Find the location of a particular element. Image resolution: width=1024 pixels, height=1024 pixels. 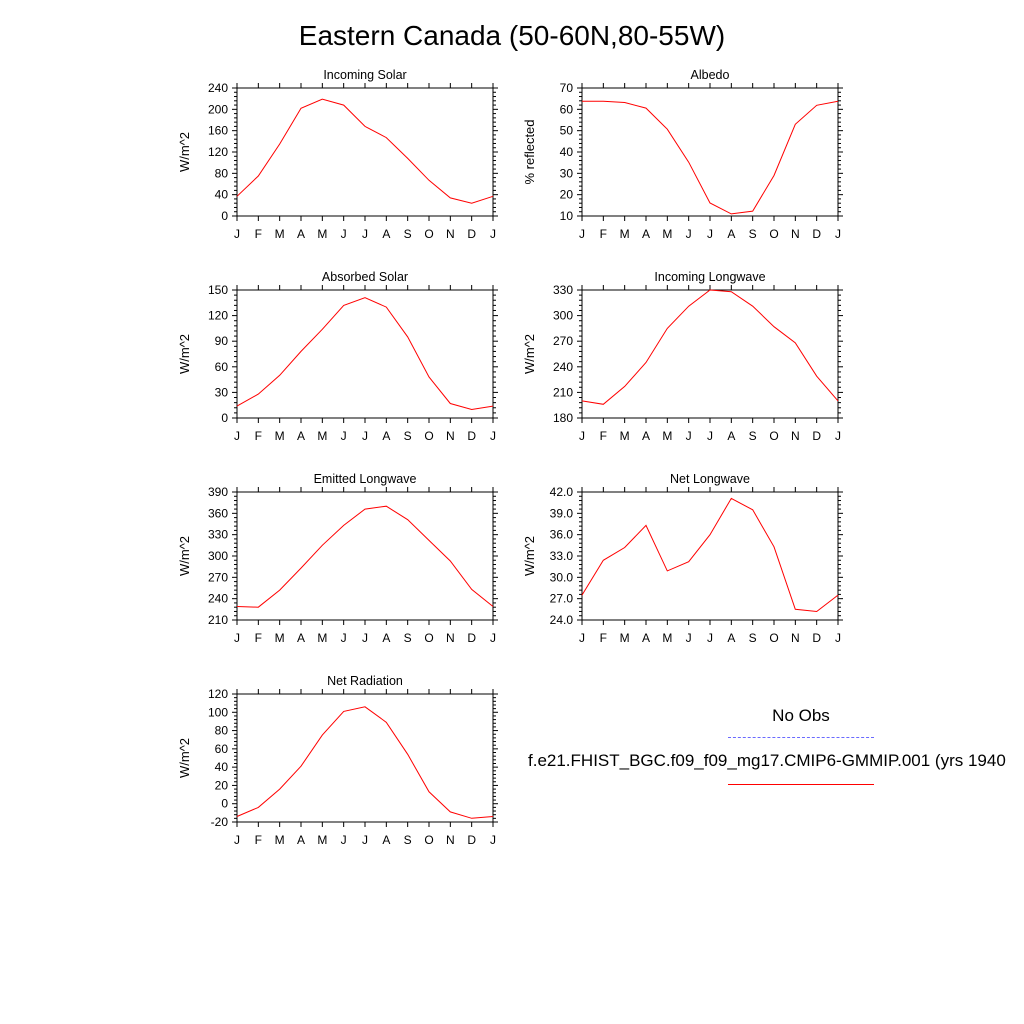

y-tick-label: 120 is located at coordinates (218, 316).